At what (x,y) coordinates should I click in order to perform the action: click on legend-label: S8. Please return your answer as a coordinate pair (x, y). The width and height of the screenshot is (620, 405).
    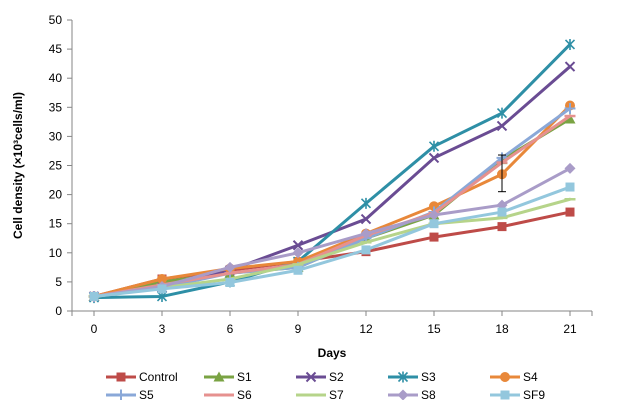
    Looking at the image, I should click on (428, 394).